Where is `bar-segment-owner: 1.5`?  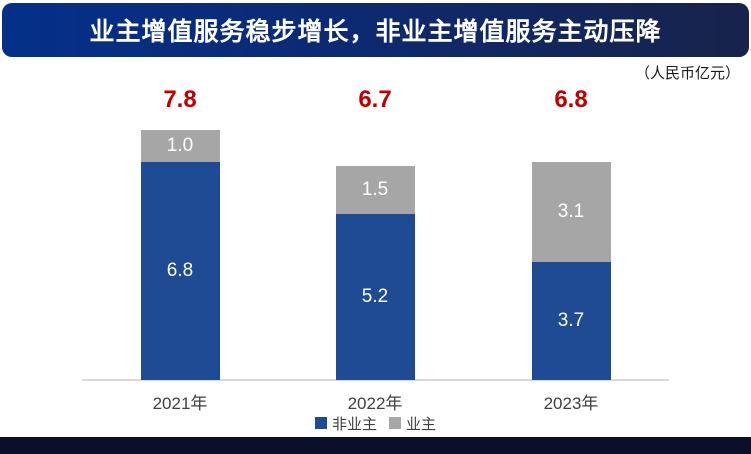
bar-segment-owner: 1.5 is located at coordinates (375, 189).